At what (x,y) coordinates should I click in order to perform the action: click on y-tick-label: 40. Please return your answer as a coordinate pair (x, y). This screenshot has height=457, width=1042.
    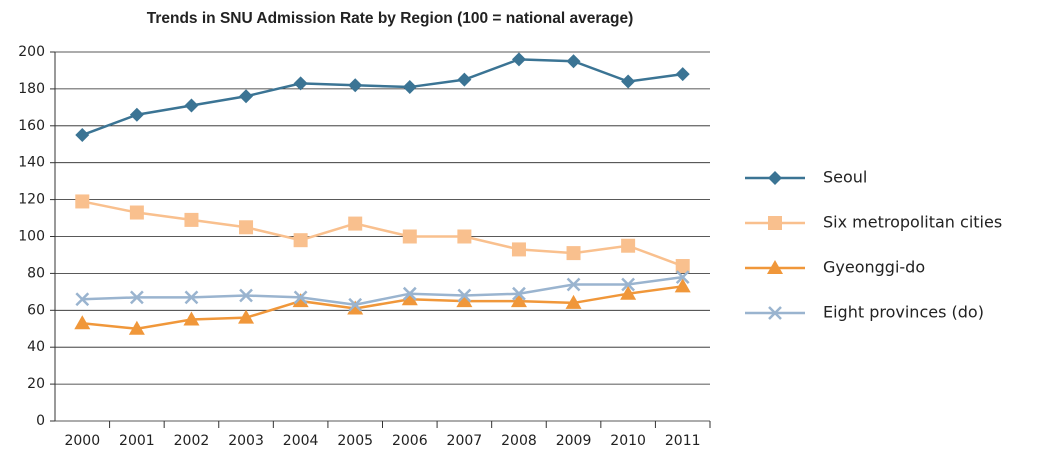
    Looking at the image, I should click on (36, 347).